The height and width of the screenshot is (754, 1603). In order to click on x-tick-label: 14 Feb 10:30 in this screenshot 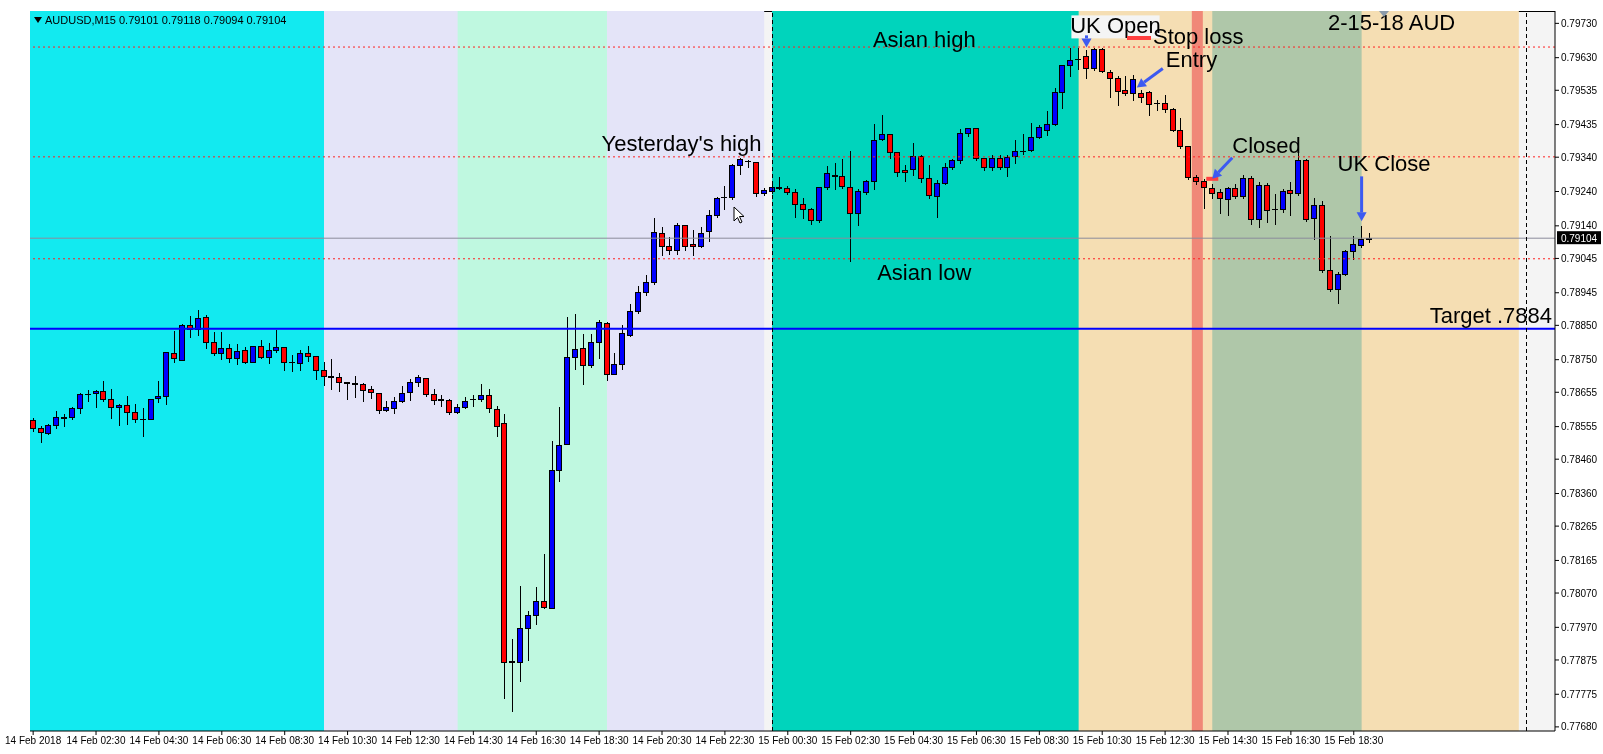, I will do `click(348, 741)`.